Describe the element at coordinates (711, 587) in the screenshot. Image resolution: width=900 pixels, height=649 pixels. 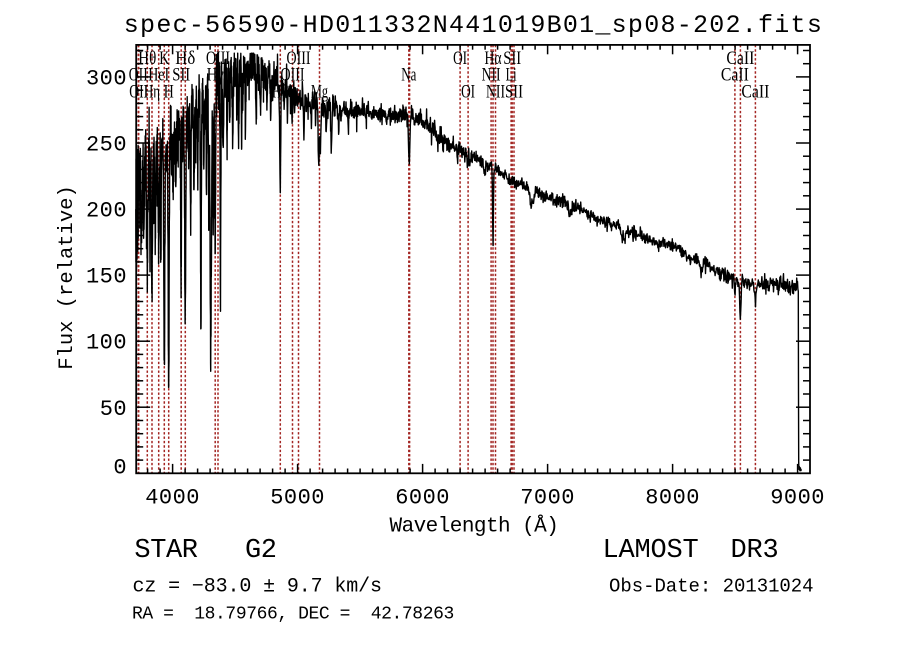
I see `svg-text: Obs-Date: 20131024` at that location.